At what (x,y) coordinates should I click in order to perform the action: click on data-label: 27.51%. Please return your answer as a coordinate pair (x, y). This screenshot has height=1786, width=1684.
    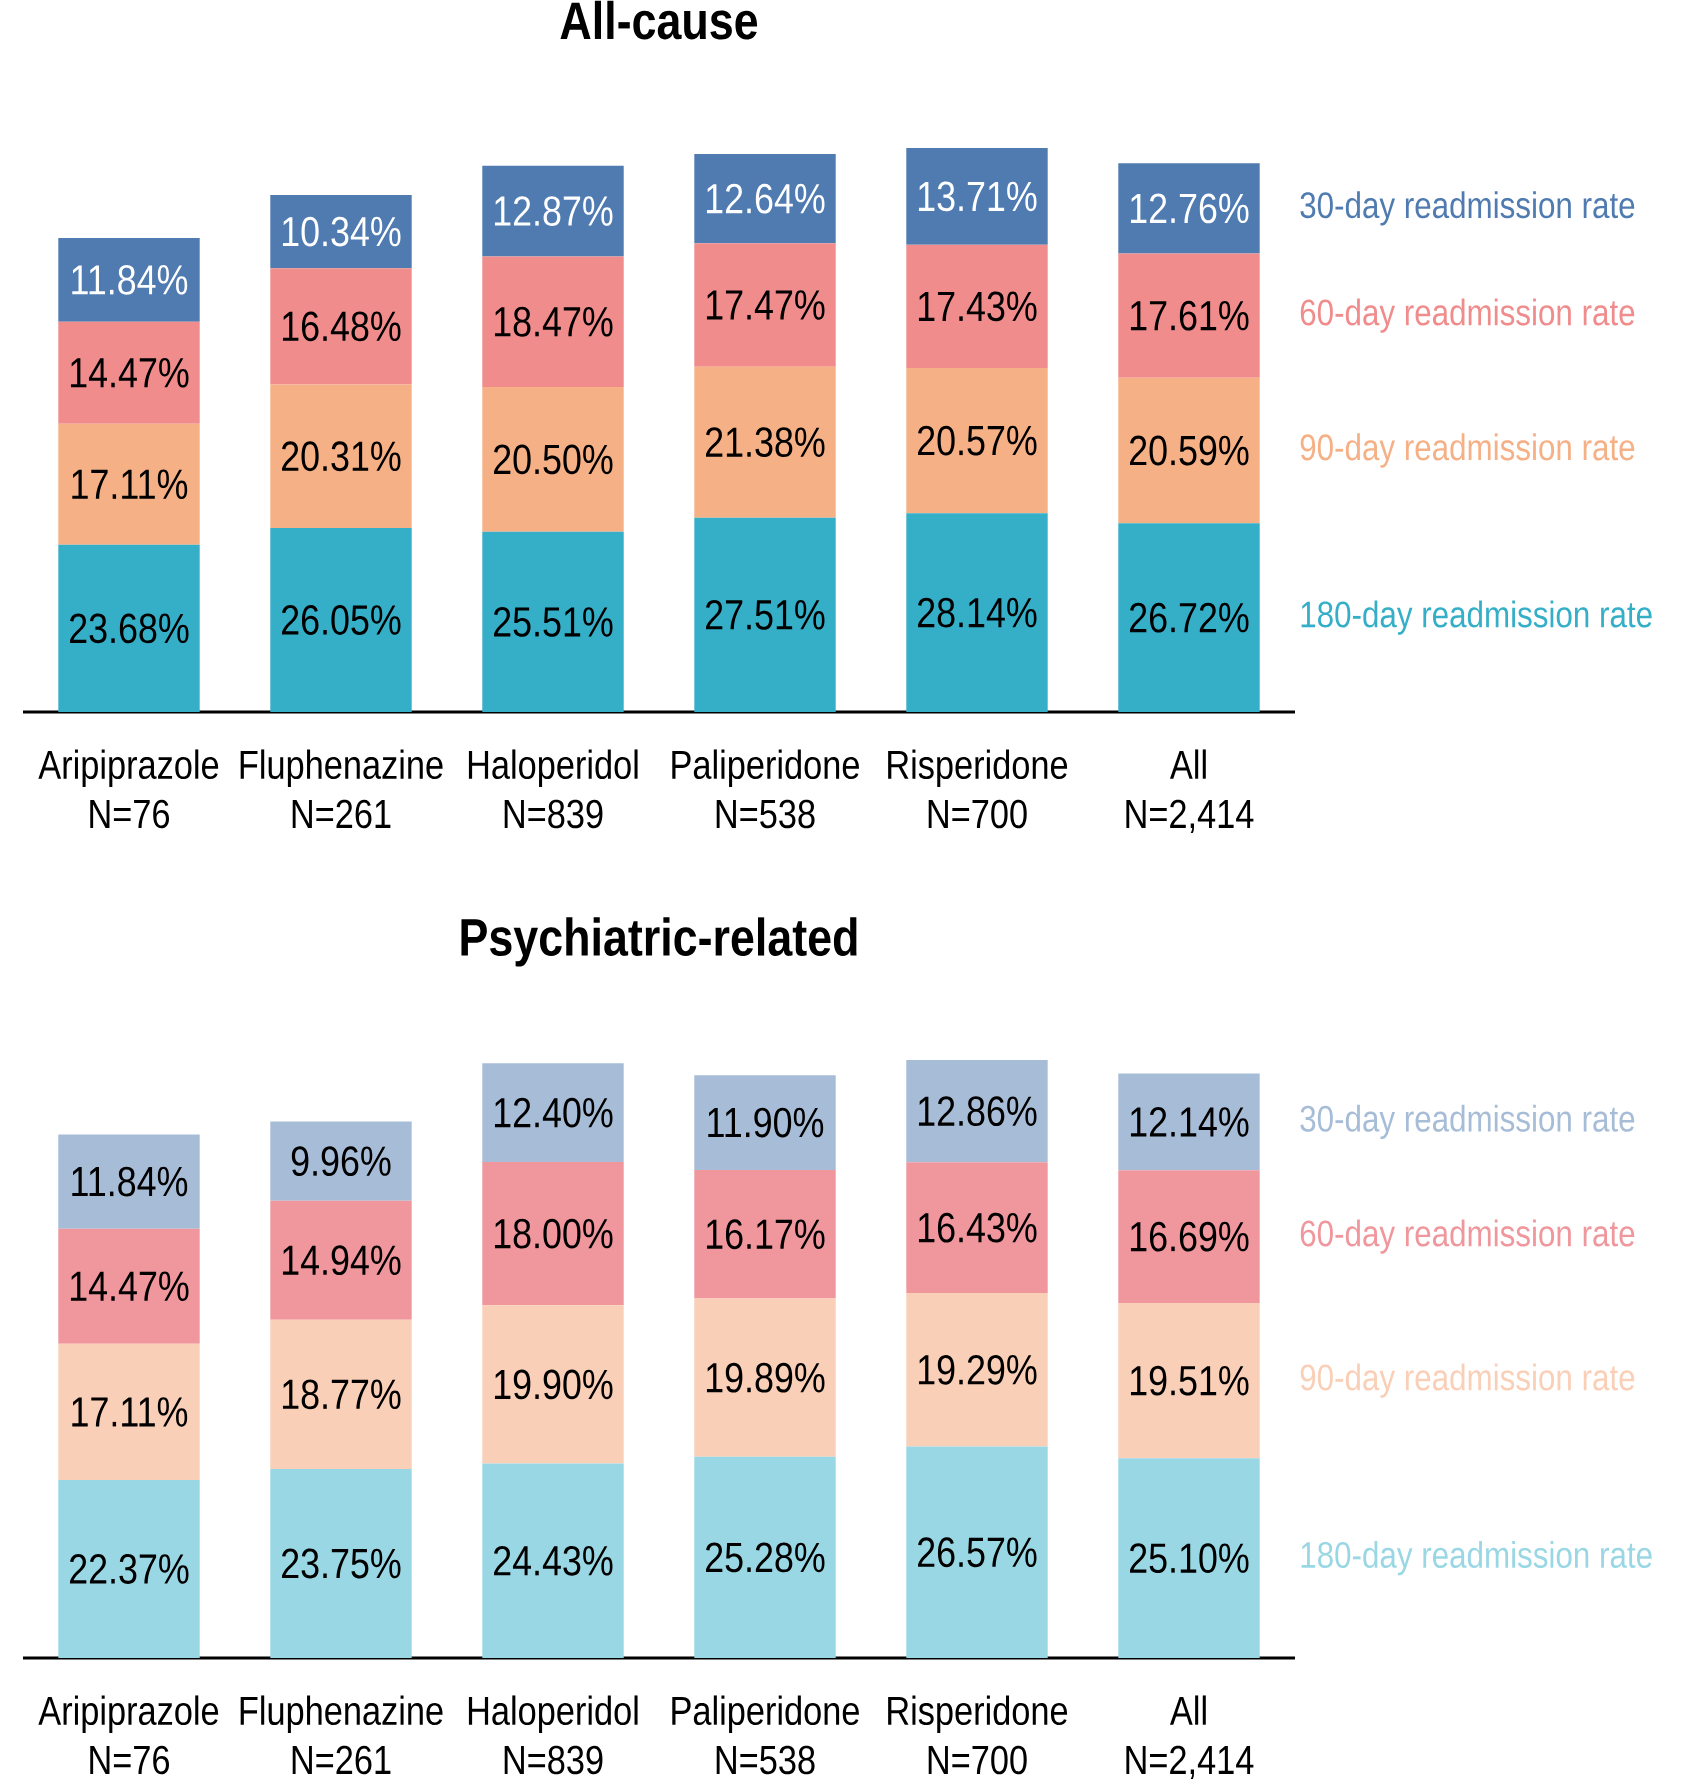
    Looking at the image, I should click on (765, 614).